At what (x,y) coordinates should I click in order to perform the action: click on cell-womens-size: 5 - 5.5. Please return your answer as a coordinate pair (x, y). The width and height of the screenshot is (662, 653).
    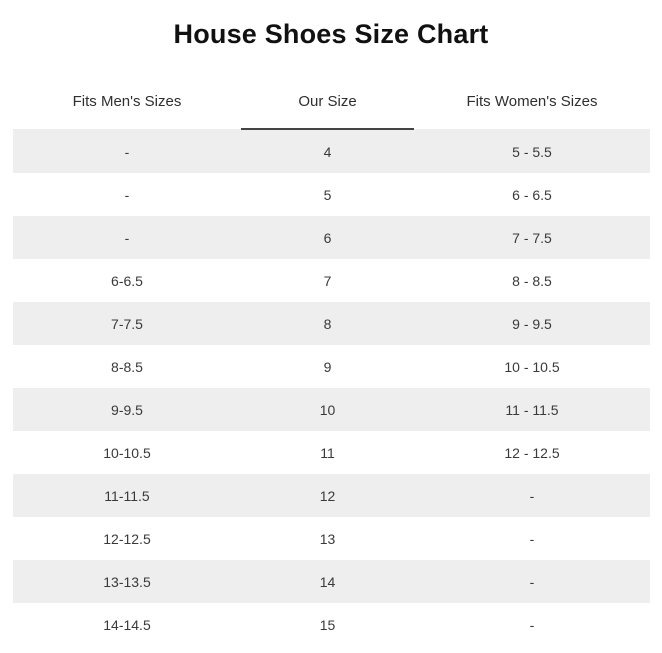
    Looking at the image, I should click on (532, 151).